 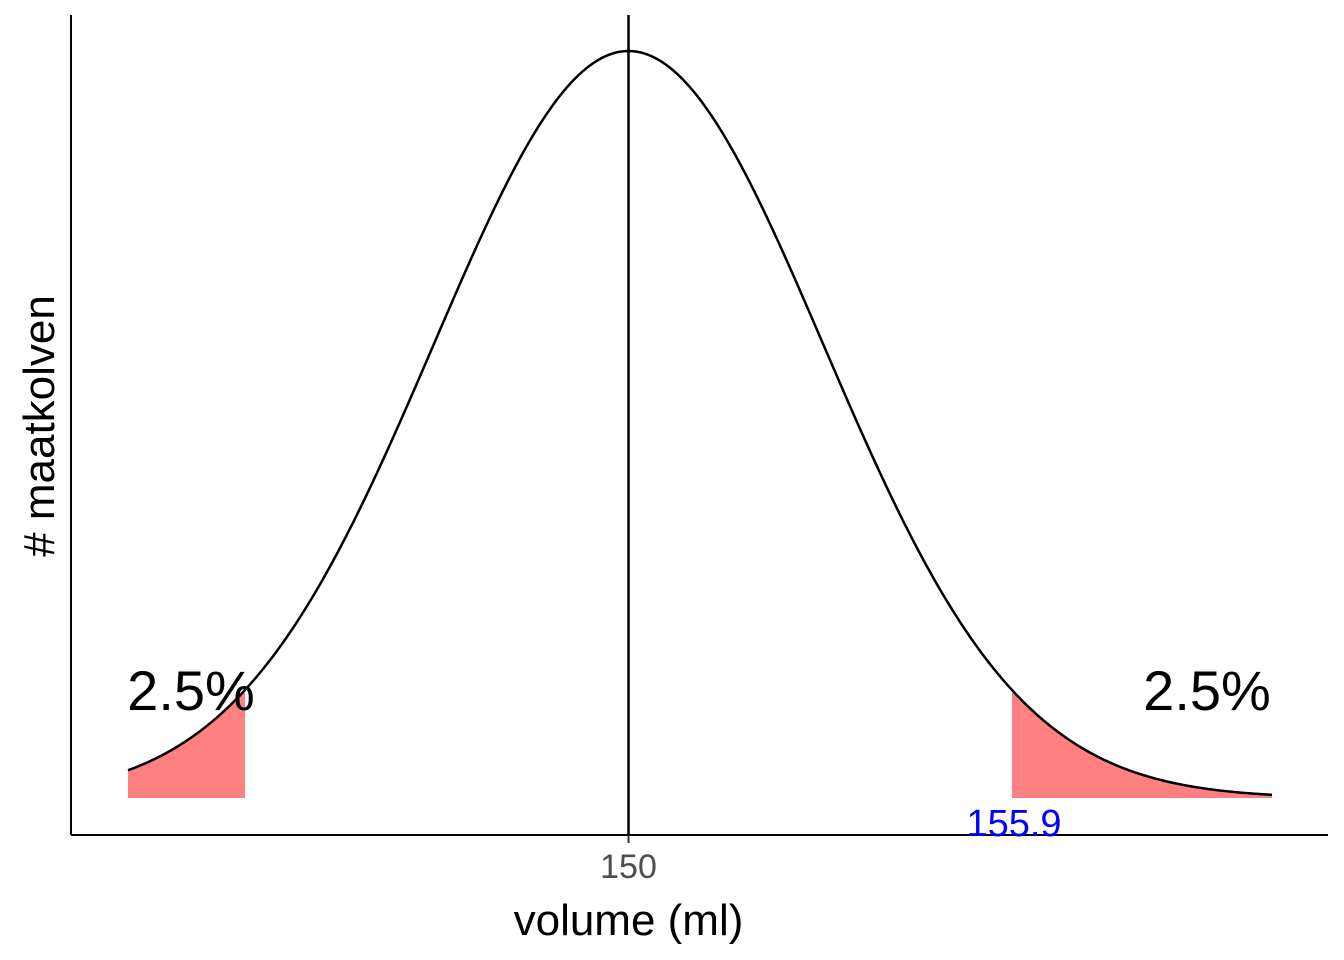 I want to click on left-tail-label: 2.5%, so click(x=191, y=690).